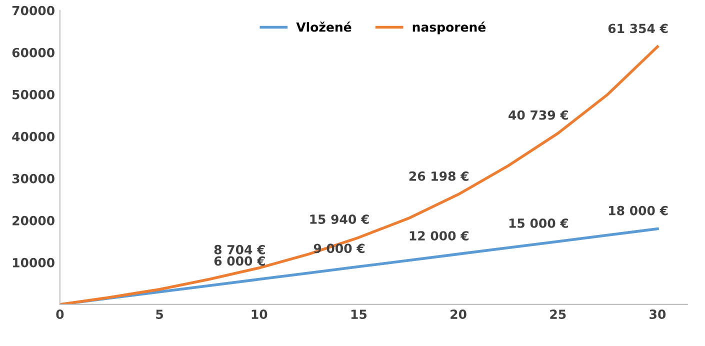 The height and width of the screenshot is (346, 705). I want to click on data-label: 12 000 €, so click(439, 236).